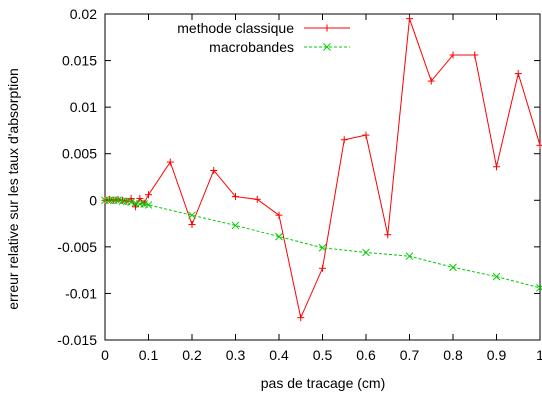  What do you see at coordinates (323, 355) in the screenshot?
I see `x-tick-label: 0.5` at bounding box center [323, 355].